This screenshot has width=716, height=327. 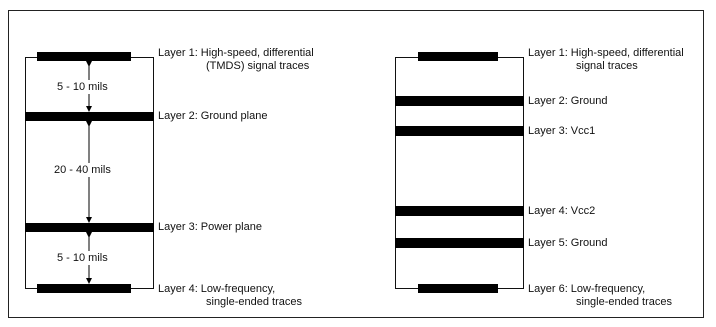 What do you see at coordinates (82, 87) in the screenshot?
I see `dimension-label-1: 5 - 10 mils` at bounding box center [82, 87].